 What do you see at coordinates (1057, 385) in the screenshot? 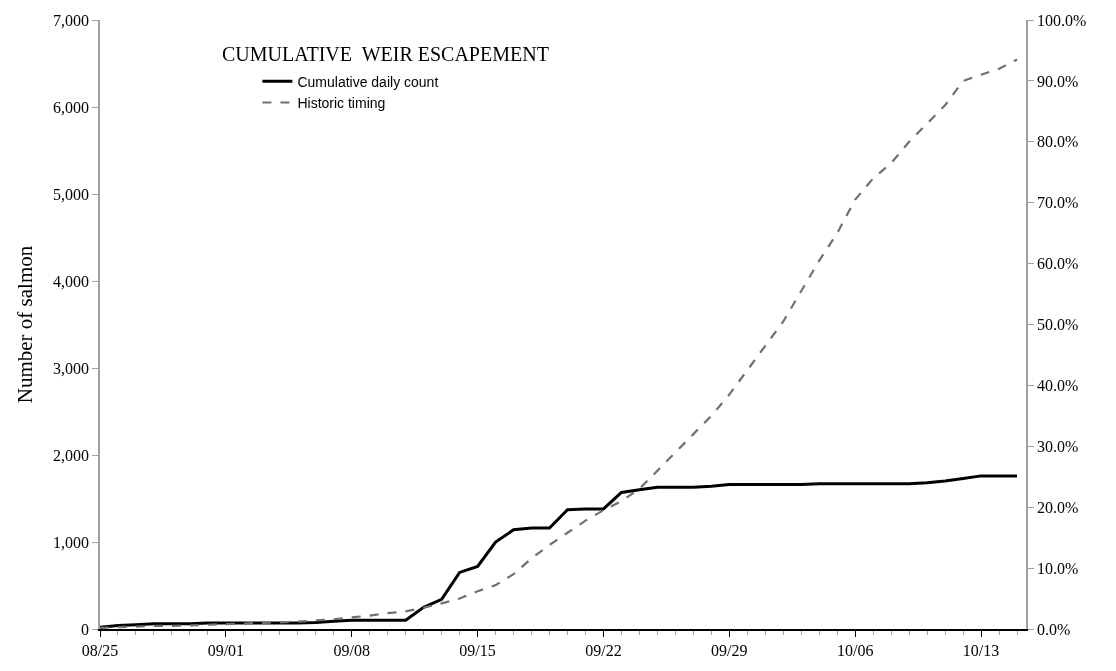
I see `y2-tick-label: 40.0%` at bounding box center [1057, 385].